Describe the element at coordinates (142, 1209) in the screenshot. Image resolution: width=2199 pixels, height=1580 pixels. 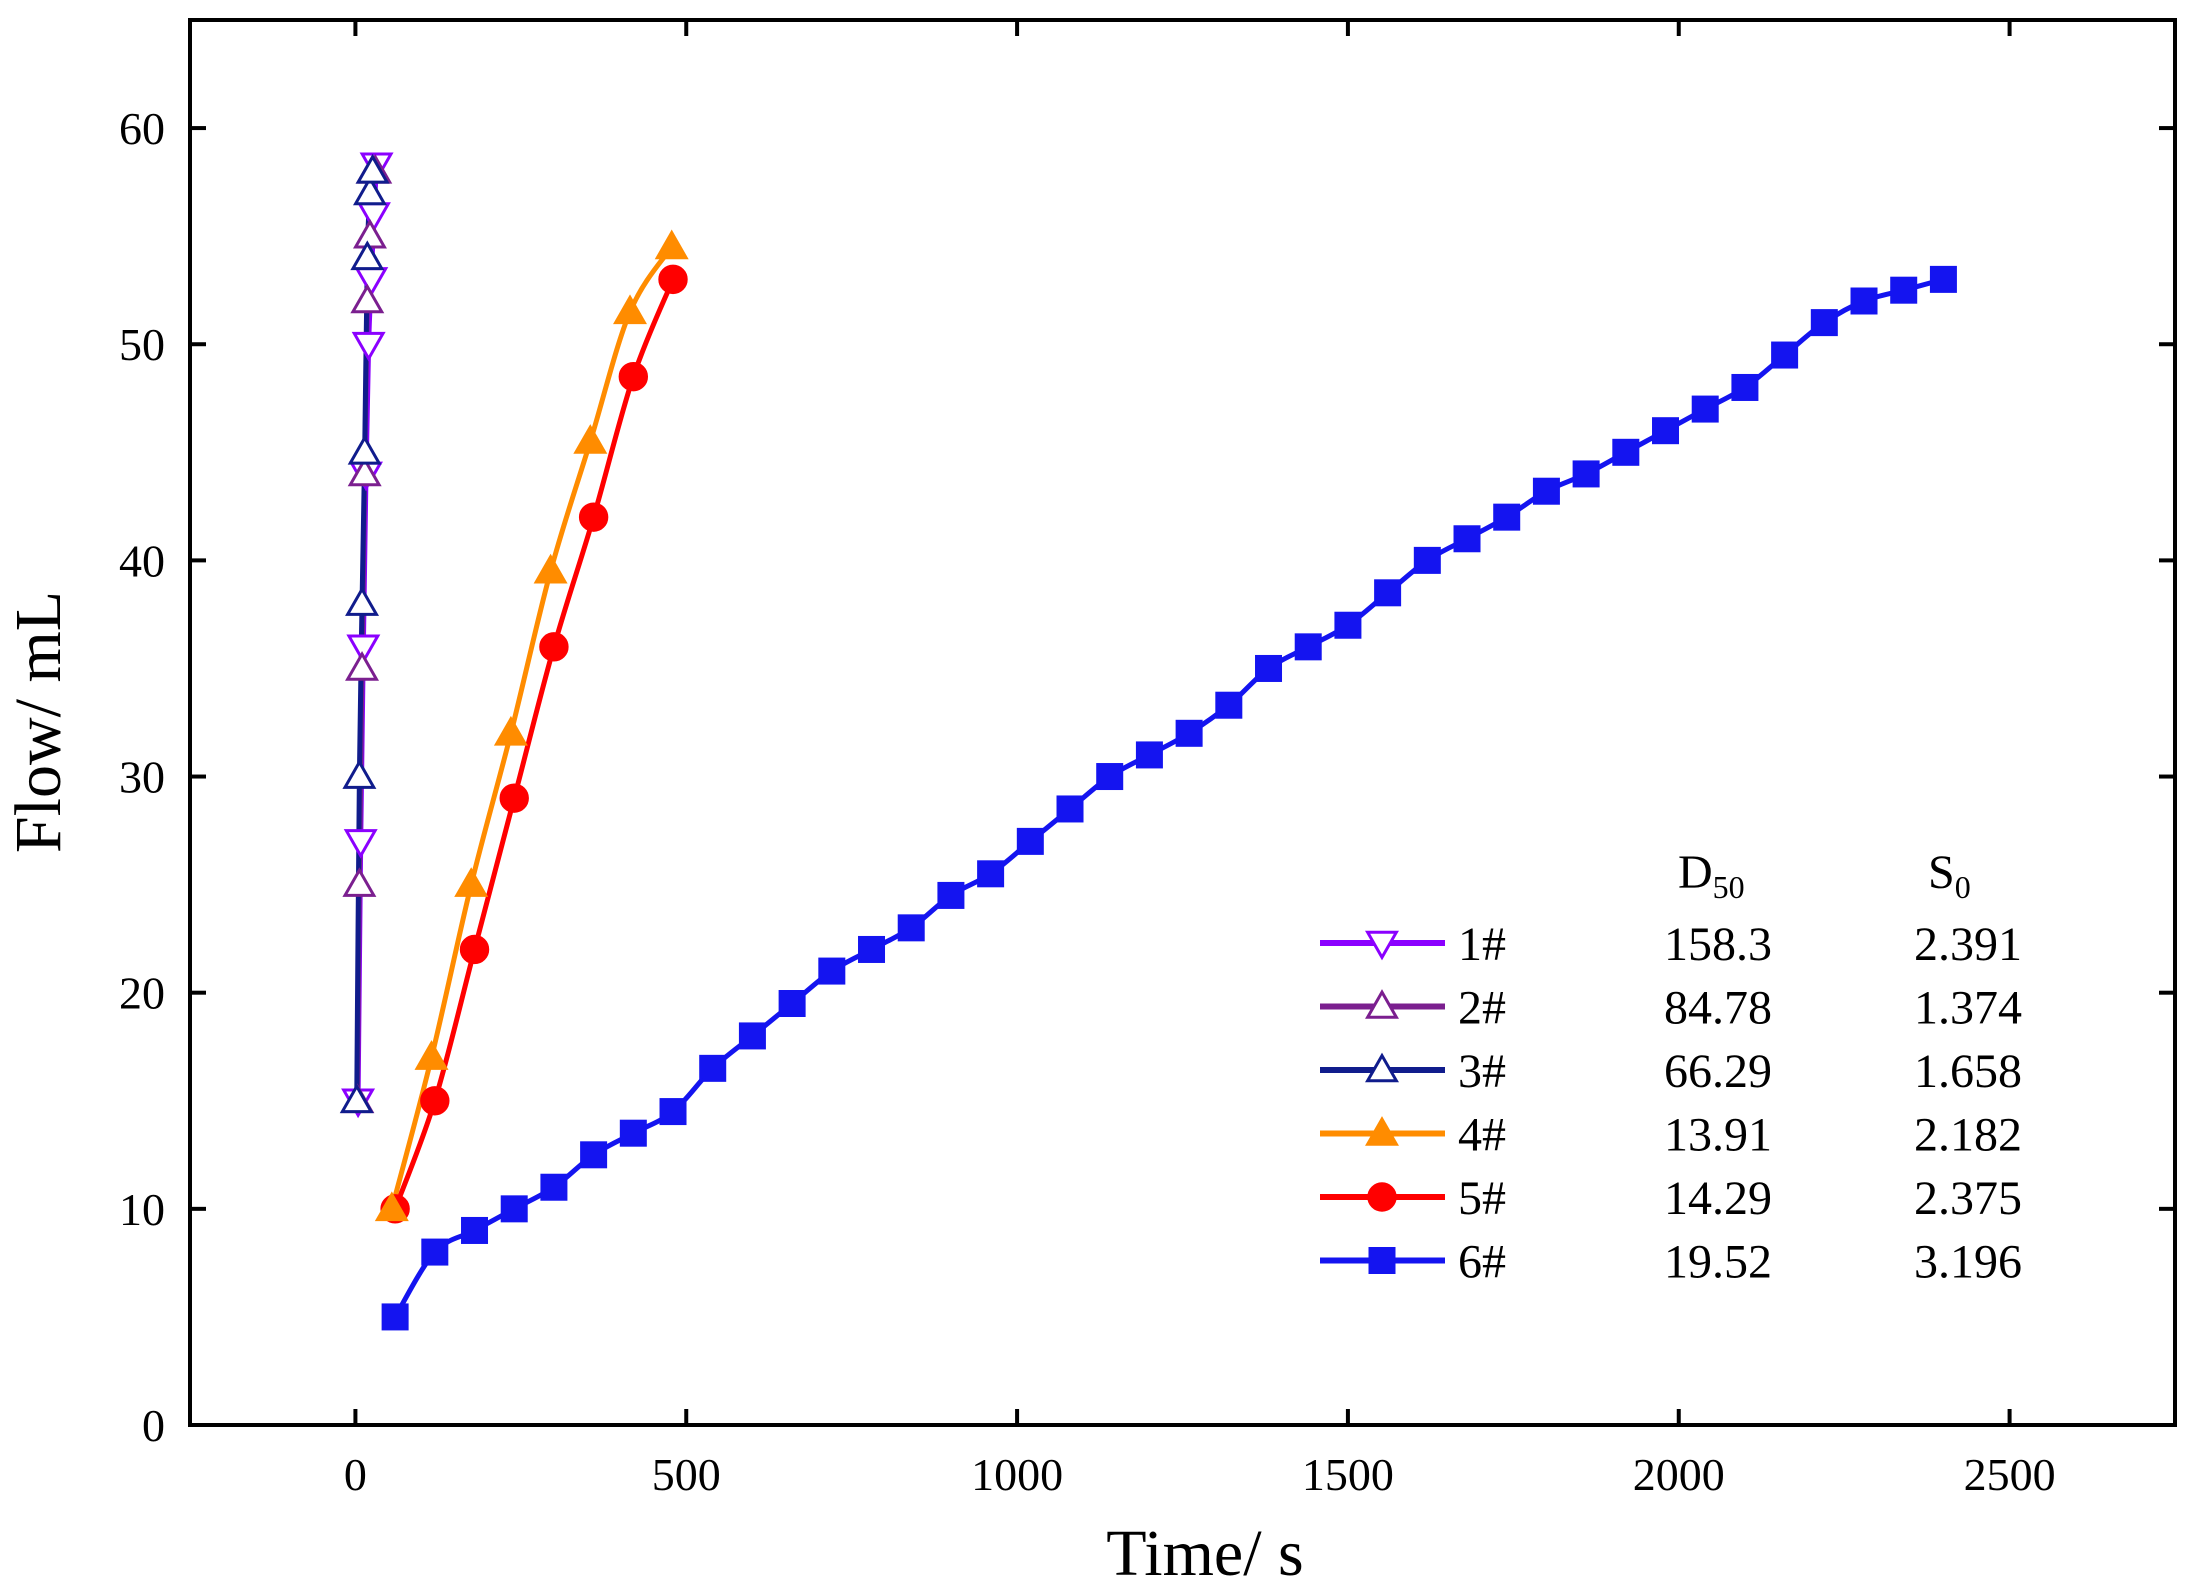
I see `y-tick-label: 10` at that location.